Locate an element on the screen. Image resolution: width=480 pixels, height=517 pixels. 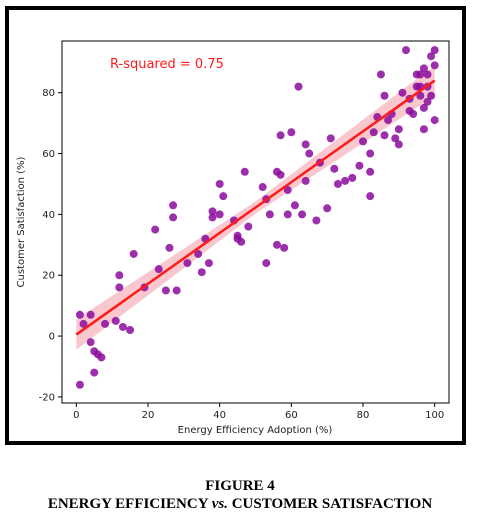
y-tick-label: -20 is located at coordinates (47, 397).